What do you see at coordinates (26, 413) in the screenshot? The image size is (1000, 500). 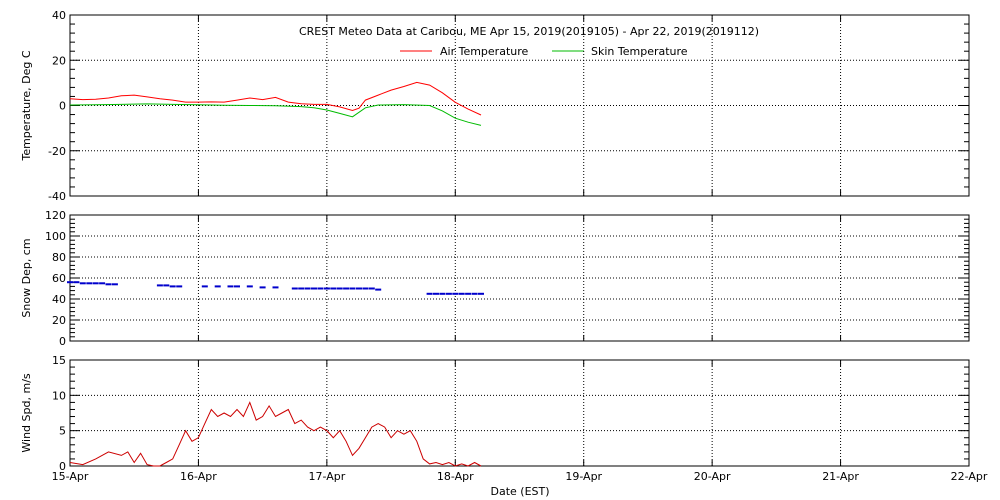 I see `y-axis-label: Wind Spd, m/s` at bounding box center [26, 413].